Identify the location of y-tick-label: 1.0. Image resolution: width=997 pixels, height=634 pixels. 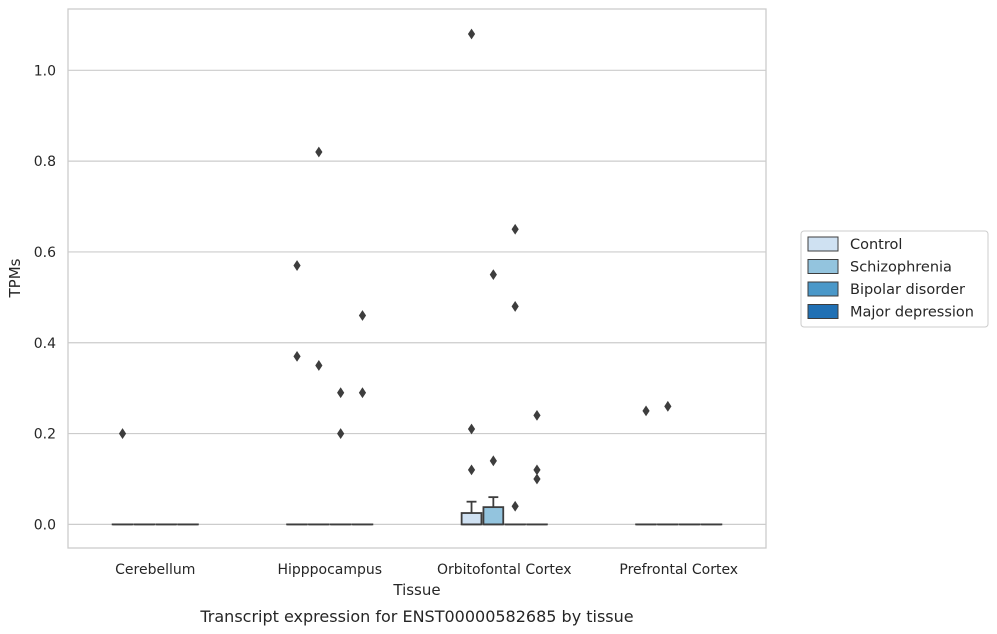
(45, 71).